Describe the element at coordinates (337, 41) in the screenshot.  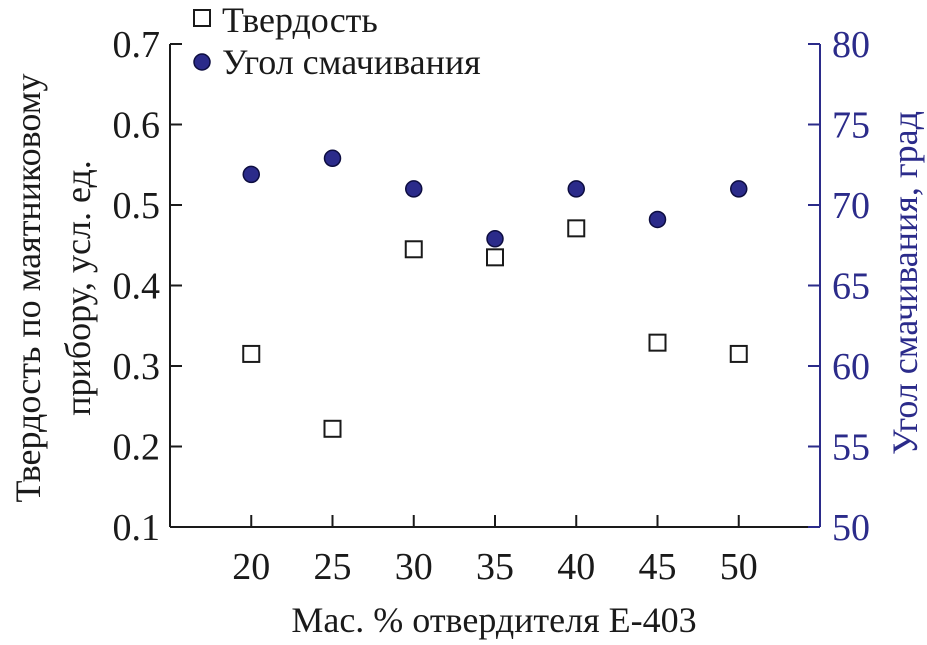
I see `legend: Твердость Угол смачивания` at that location.